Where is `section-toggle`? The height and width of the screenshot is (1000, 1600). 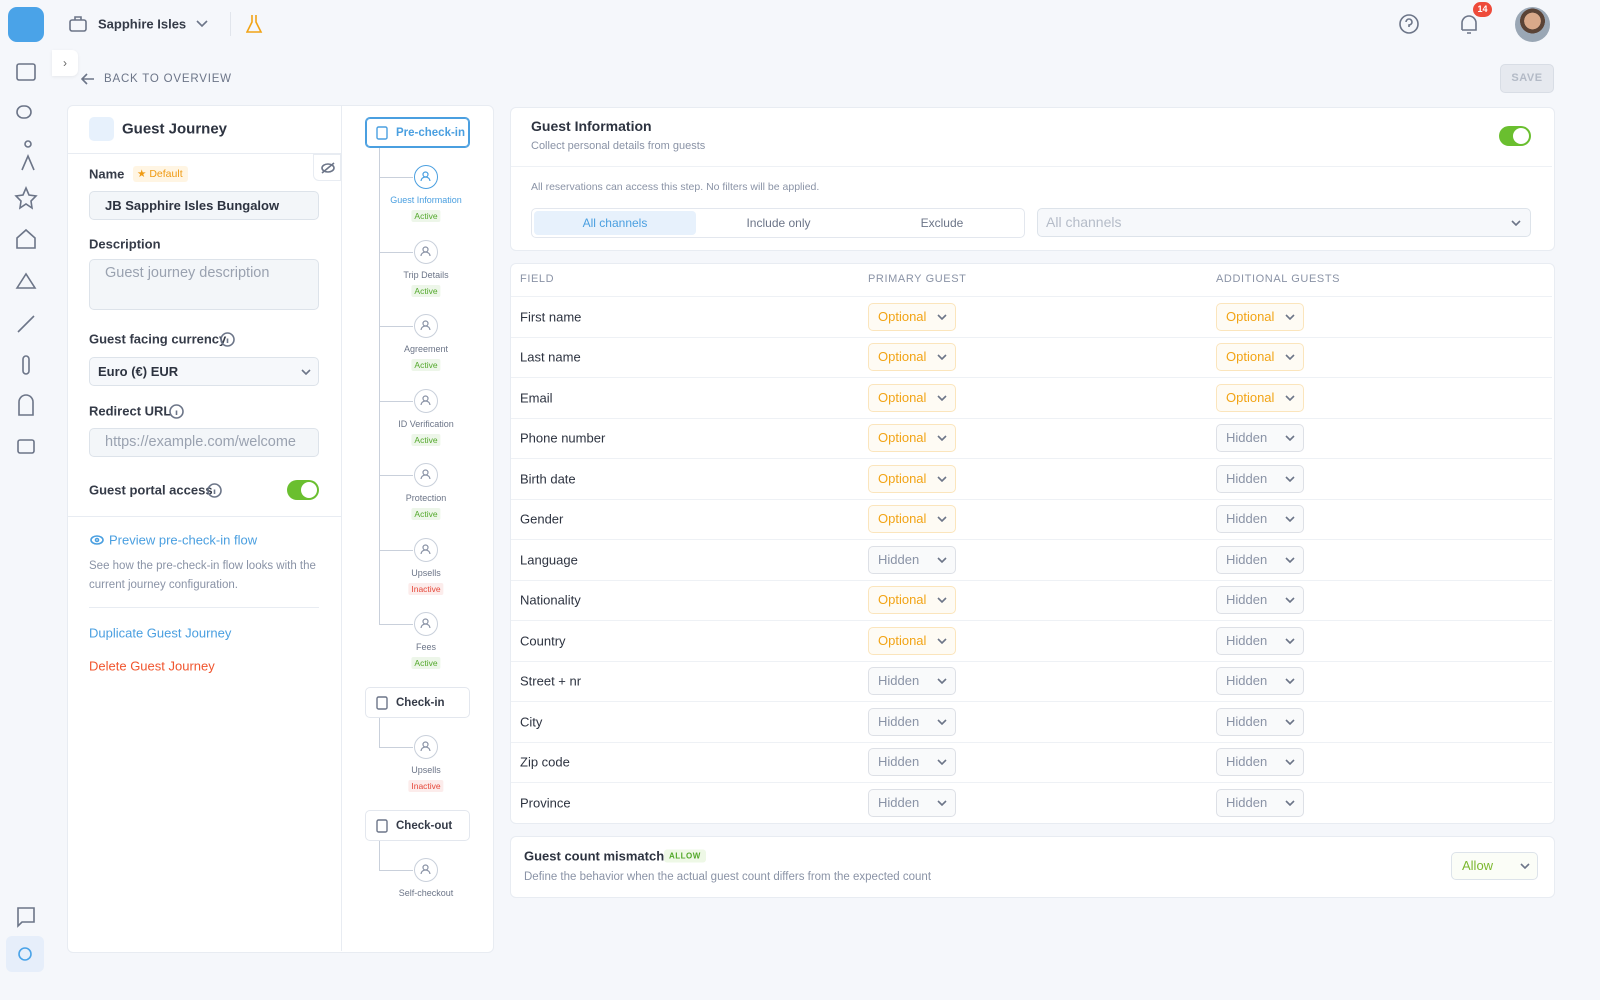
section-toggle is located at coordinates (1515, 136).